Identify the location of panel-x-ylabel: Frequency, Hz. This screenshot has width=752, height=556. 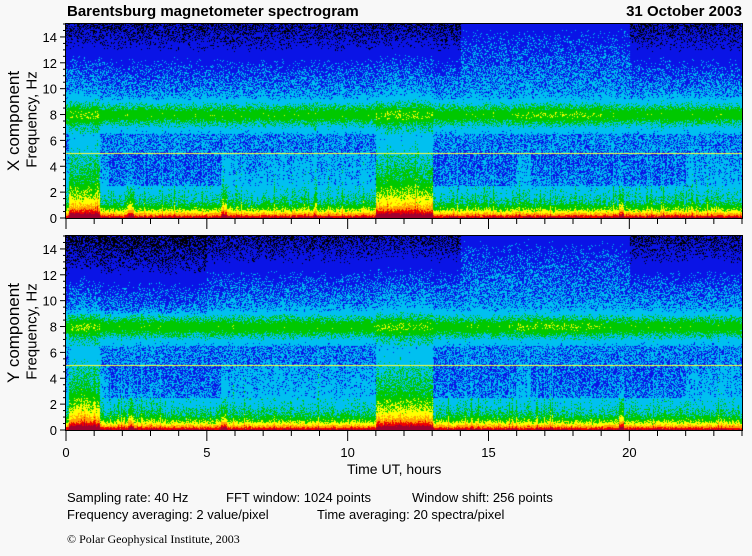
(32, 119).